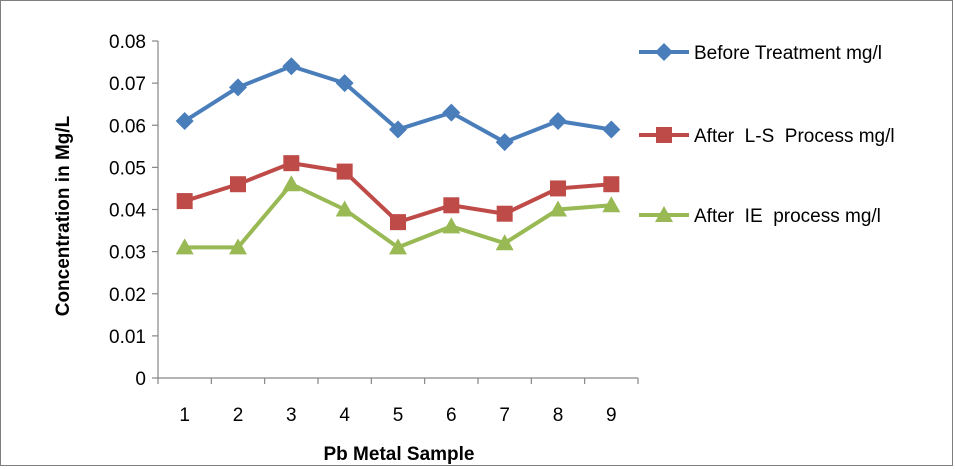 Image resolution: width=955 pixels, height=469 pixels. Describe the element at coordinates (127, 126) in the screenshot. I see `y-tick-label: 0.06` at that location.